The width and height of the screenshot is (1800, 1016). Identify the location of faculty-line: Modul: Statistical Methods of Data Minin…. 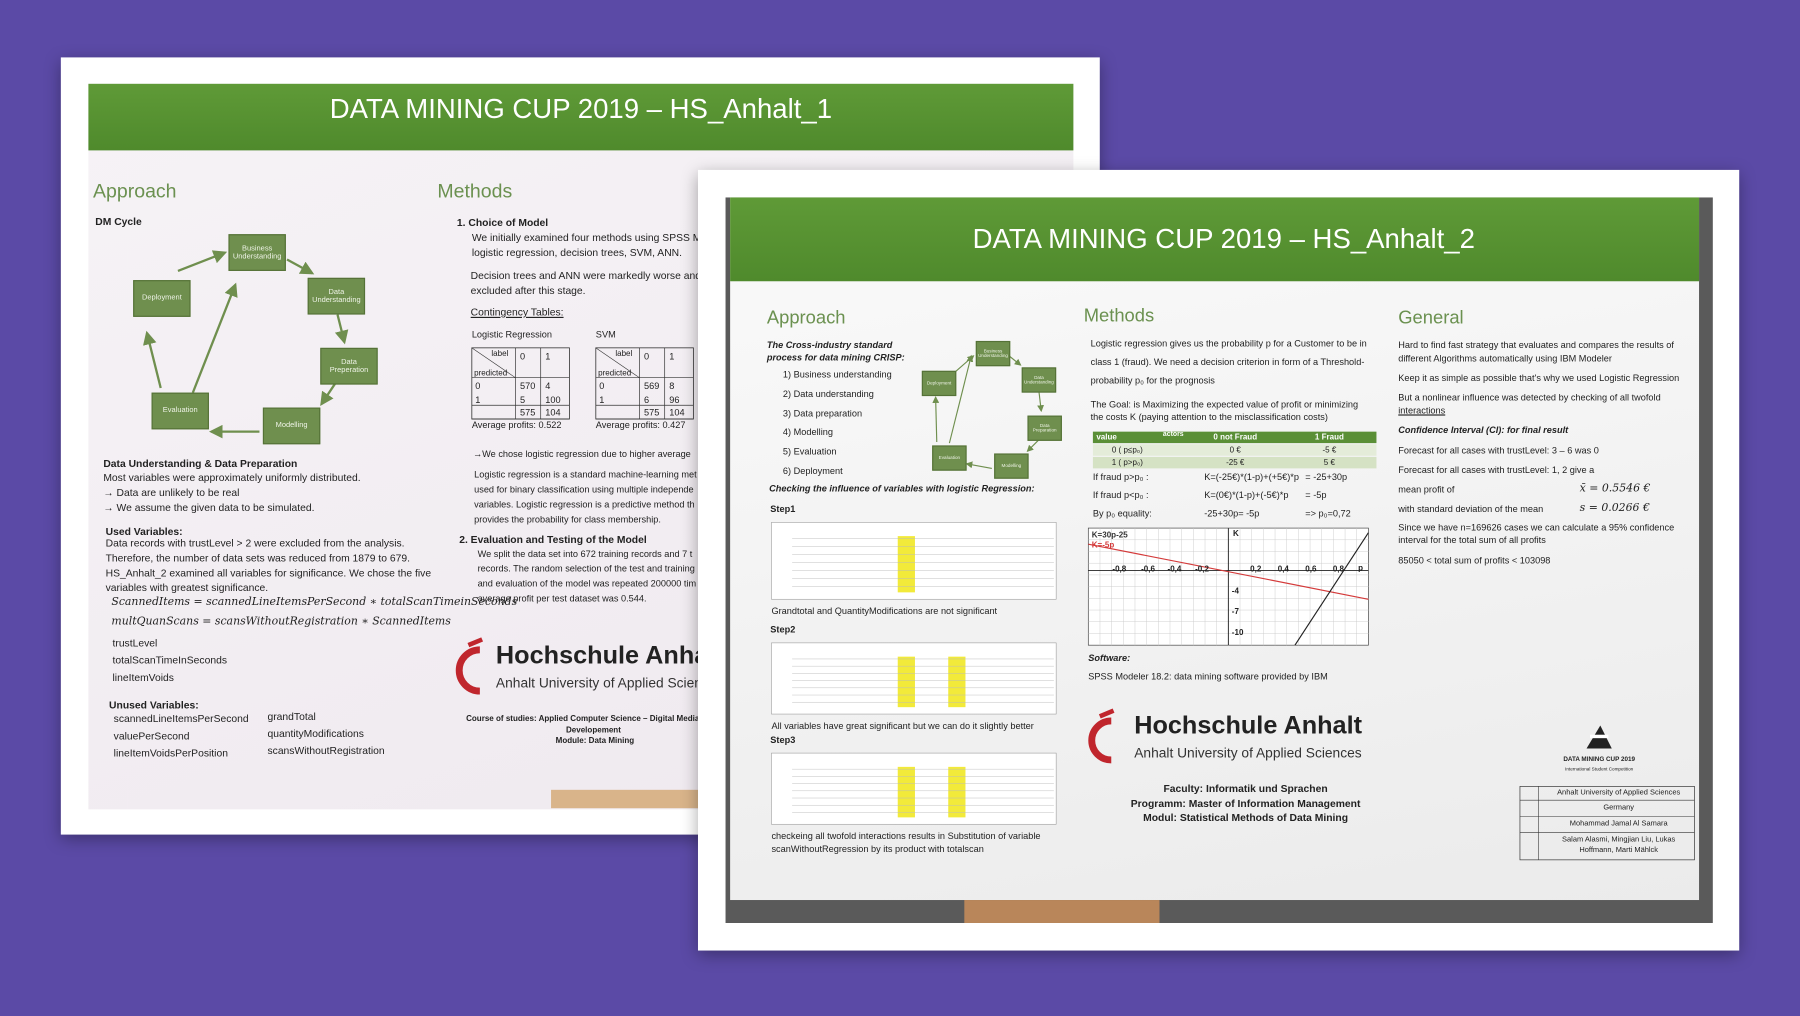
(1246, 817).